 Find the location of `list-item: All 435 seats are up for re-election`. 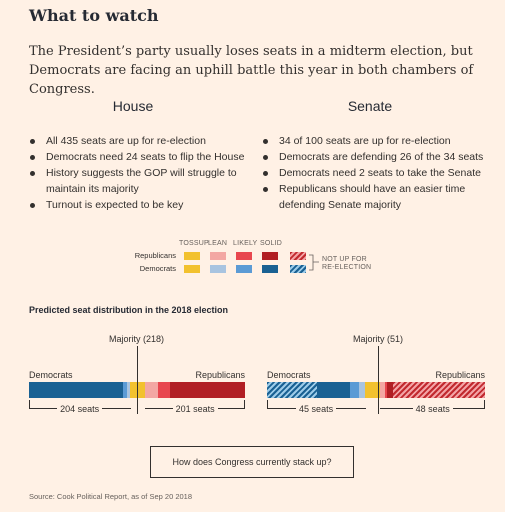

list-item: All 435 seats are up for re-election is located at coordinates (144, 141).